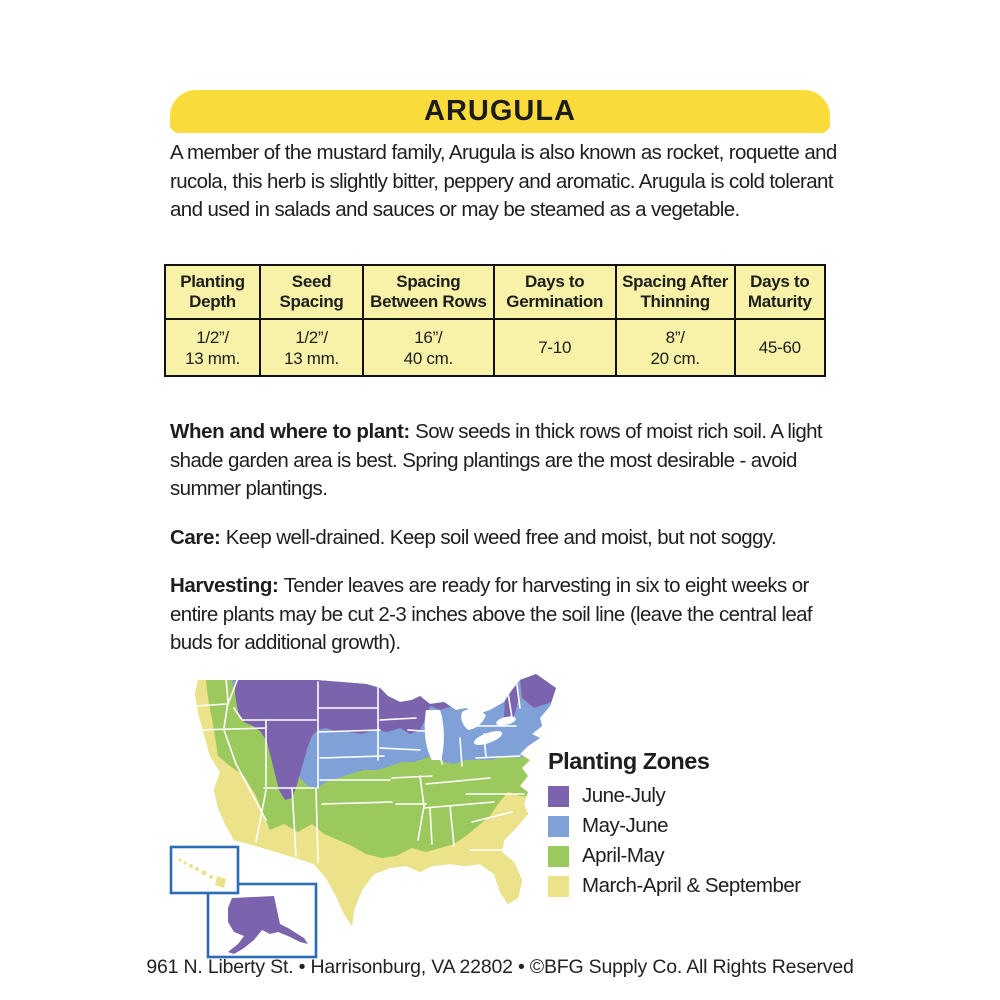 This screenshot has width=1000, height=1000. Describe the element at coordinates (362, 816) in the screenshot. I see `us-map-svg` at that location.